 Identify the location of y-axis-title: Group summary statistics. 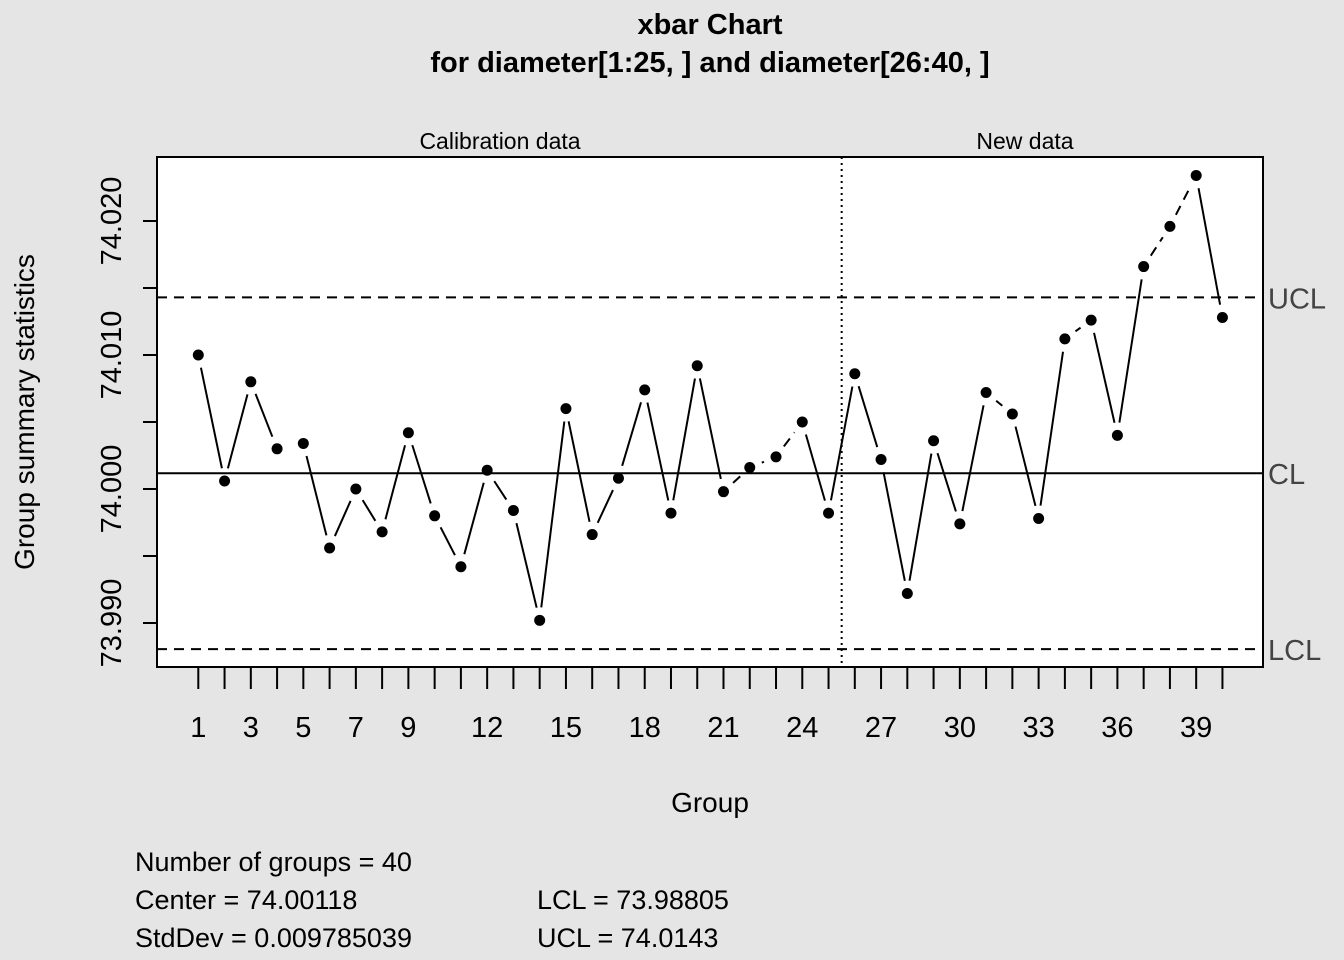
(24, 412).